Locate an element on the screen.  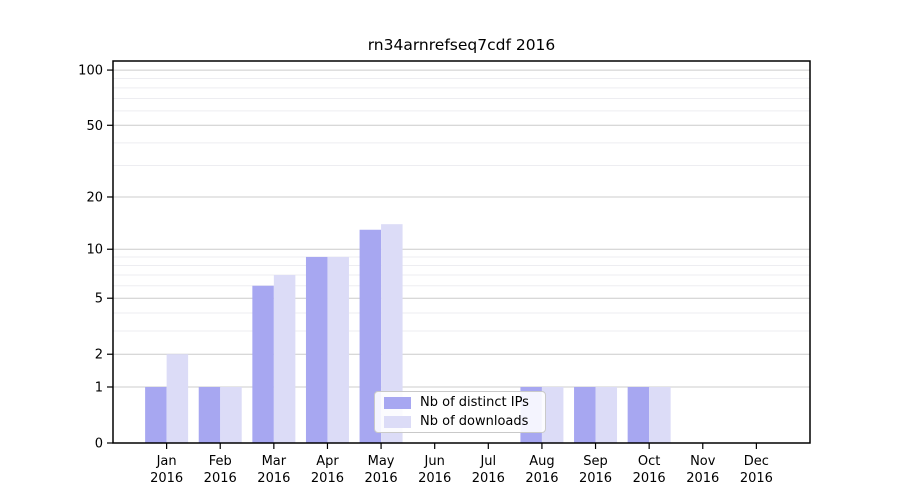
bar-downloads-sep is located at coordinates (606, 414).